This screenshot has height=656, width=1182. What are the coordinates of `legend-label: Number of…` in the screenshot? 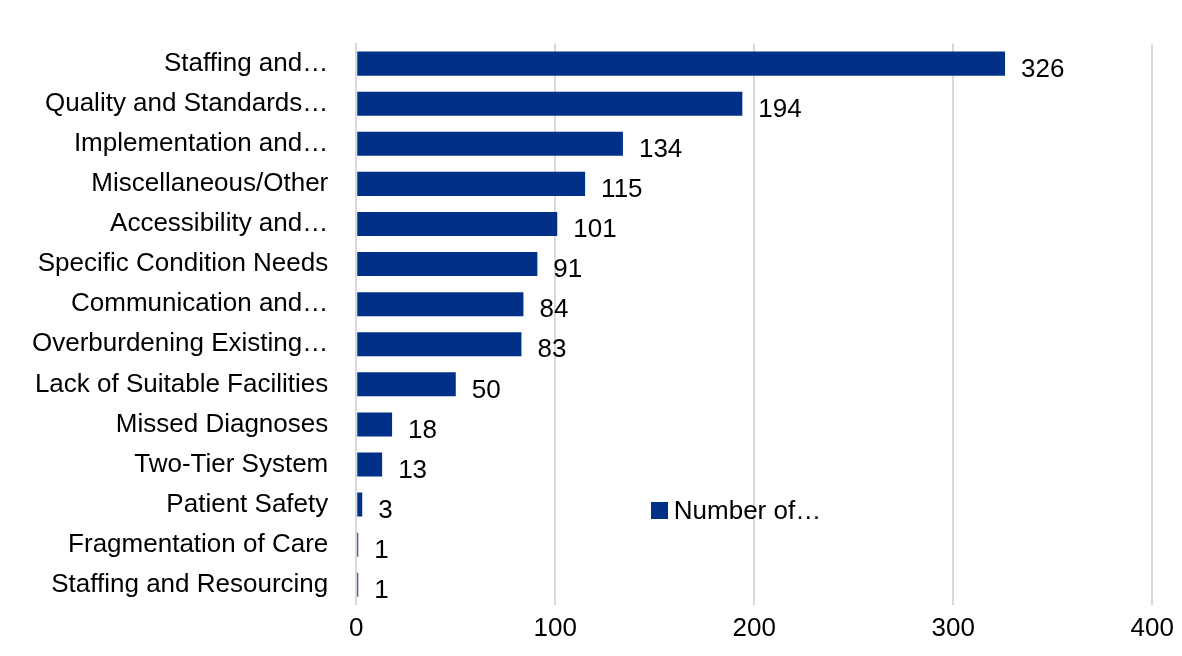 It's located at (747, 511).